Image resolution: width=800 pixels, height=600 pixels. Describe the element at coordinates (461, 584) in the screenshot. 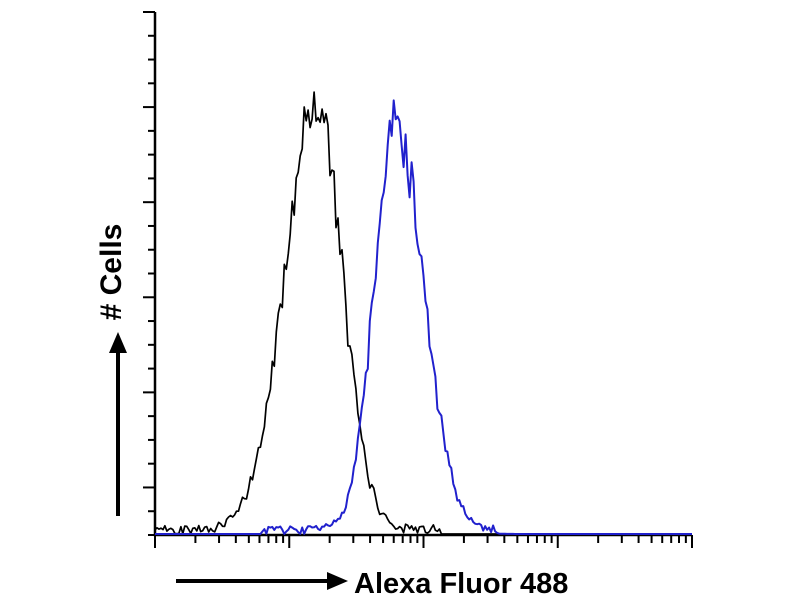

I see `x-axis-label: Alexa Fluor 488` at that location.